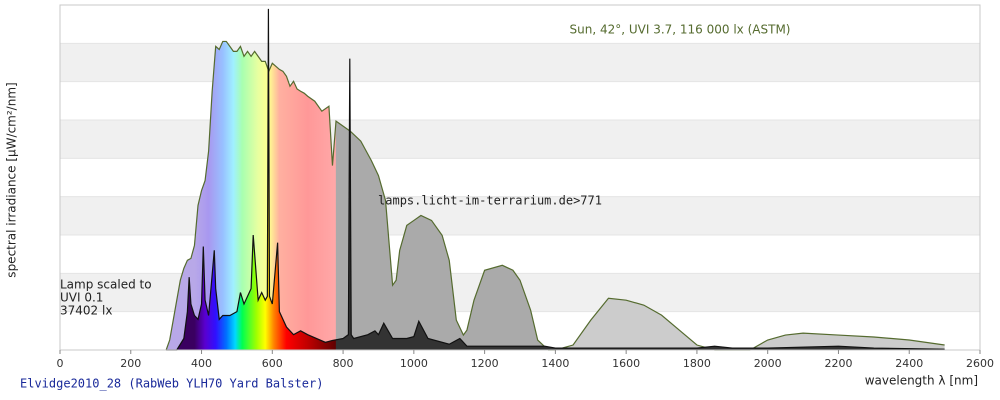  Describe the element at coordinates (201, 363) in the screenshot. I see `x-tick-label: 400` at that location.